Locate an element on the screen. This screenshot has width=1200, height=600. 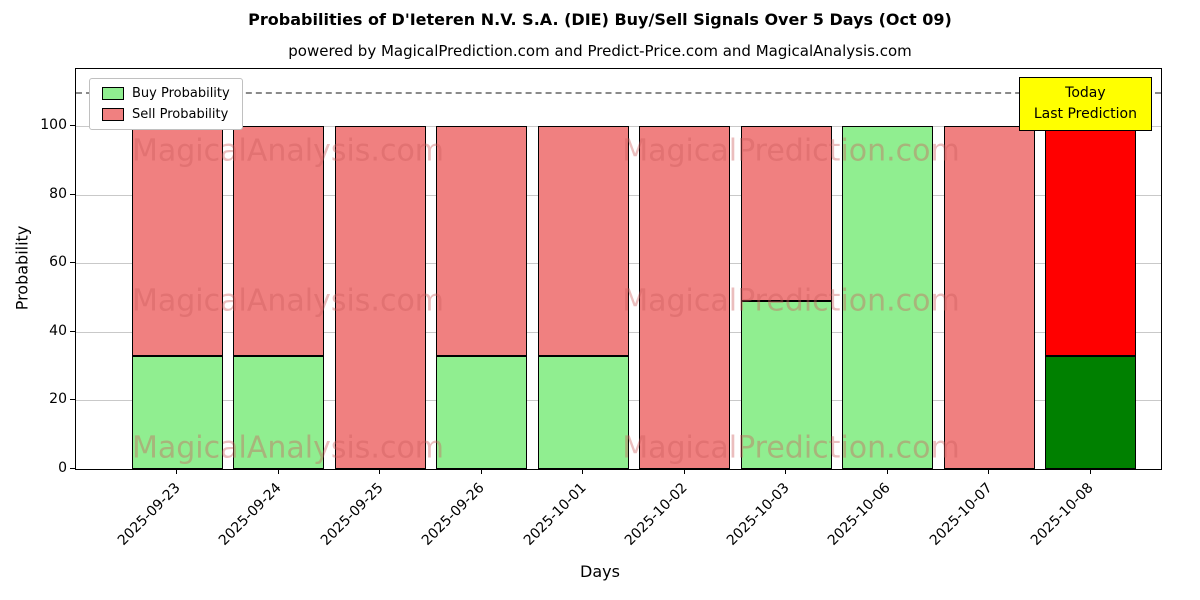
x-tick-label-2025-09-24: 2025-09-24 is located at coordinates (250, 514).